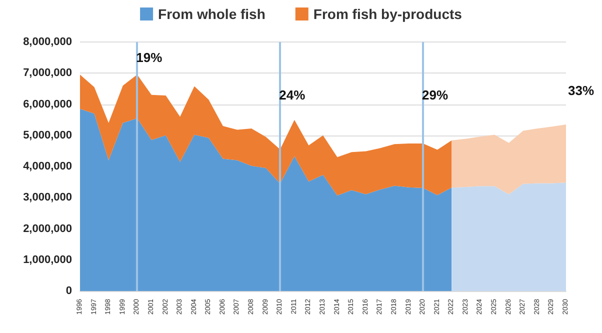 The height and width of the screenshot is (333, 602). What do you see at coordinates (435, 94) in the screenshot?
I see `annotation: 29%` at bounding box center [435, 94].